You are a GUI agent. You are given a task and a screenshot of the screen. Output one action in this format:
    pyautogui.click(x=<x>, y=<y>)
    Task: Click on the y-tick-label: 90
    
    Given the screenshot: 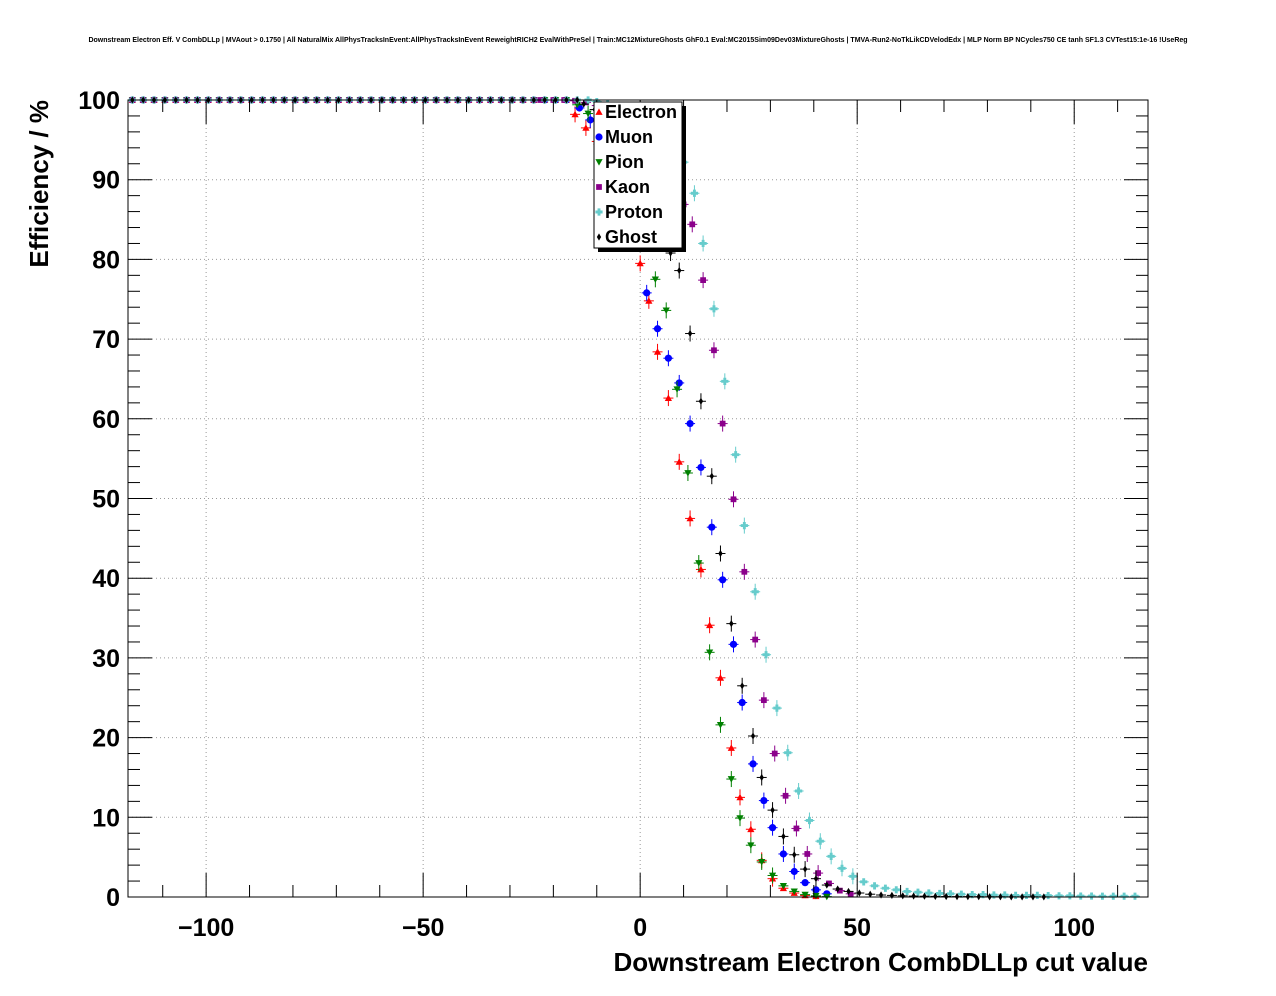 What is the action you would take?
    pyautogui.click(x=106, y=181)
    